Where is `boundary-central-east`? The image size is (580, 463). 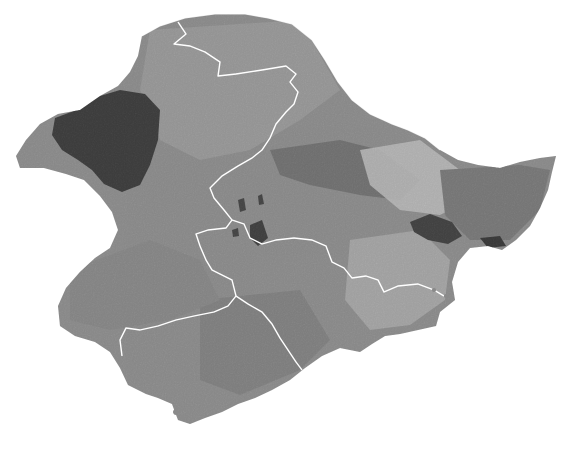 boundary-central-east is located at coordinates (338, 258).